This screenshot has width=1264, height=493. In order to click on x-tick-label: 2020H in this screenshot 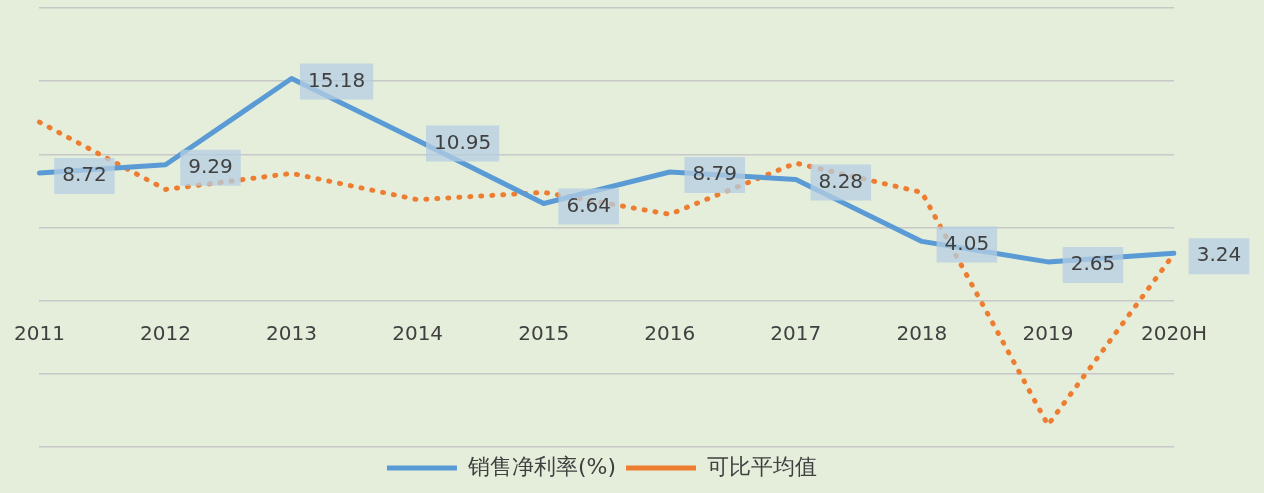, I will do `click(1174, 332)`.